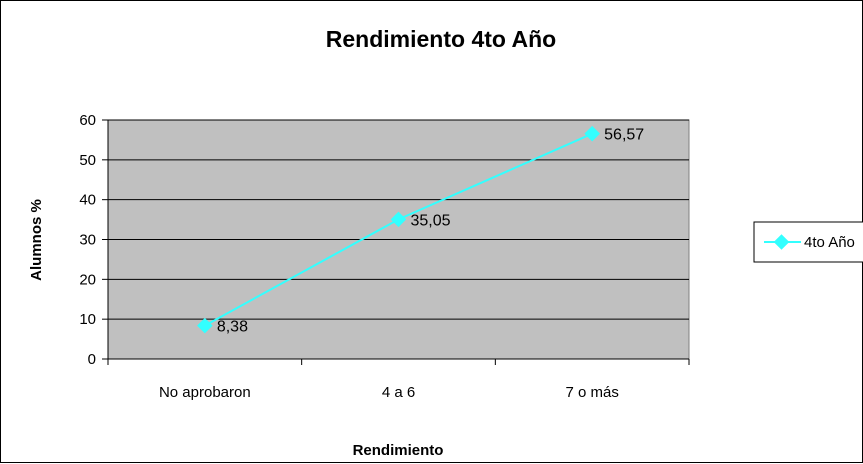 Image resolution: width=863 pixels, height=464 pixels. Describe the element at coordinates (829, 242) in the screenshot. I see `legend-label: 4to Año` at that location.